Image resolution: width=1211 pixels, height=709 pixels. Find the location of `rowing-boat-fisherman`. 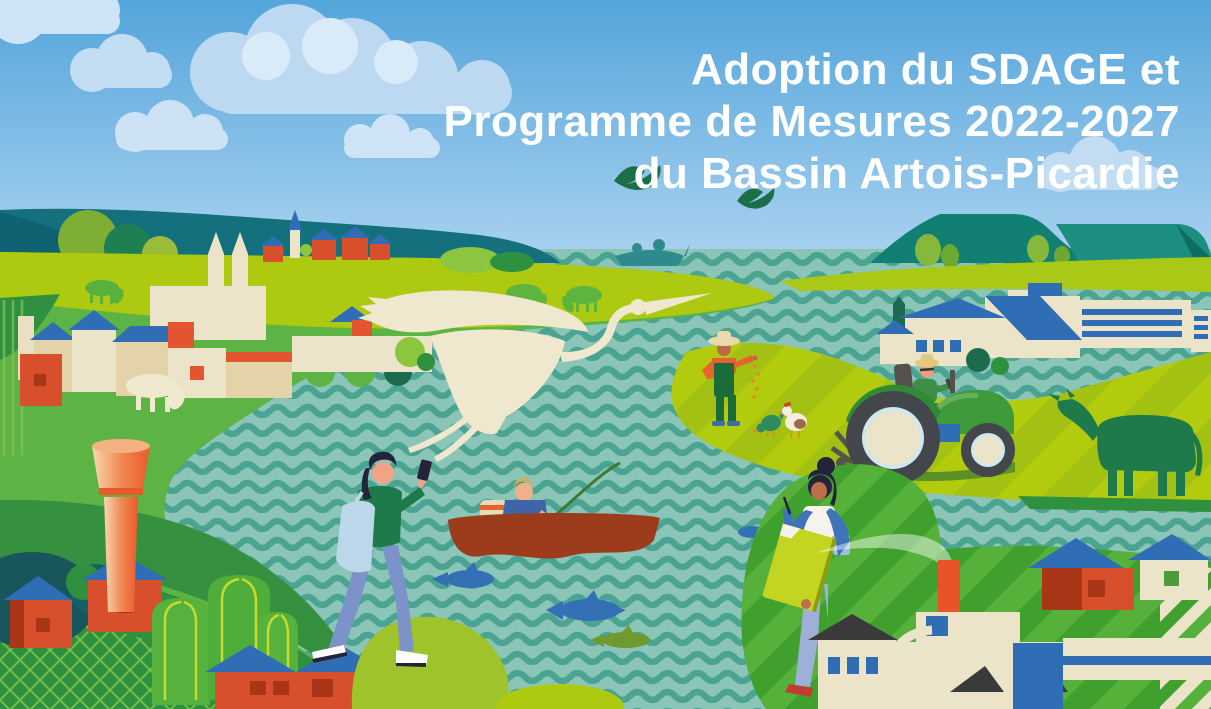

rowing-boat-fisherman is located at coordinates (554, 510).